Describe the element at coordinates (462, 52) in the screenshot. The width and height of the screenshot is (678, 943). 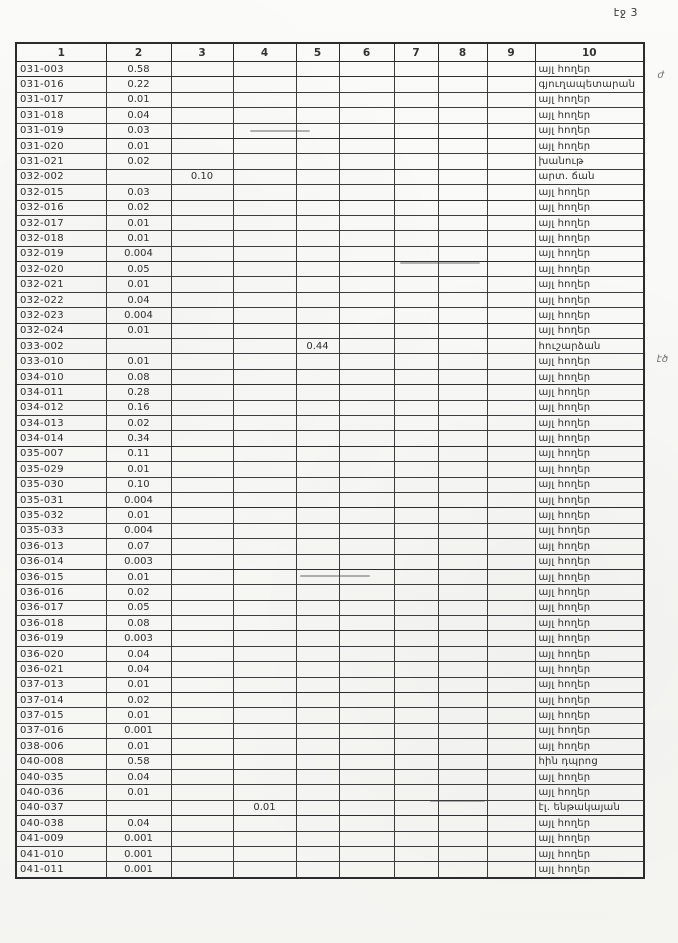
I see `column-header: 8` at that location.